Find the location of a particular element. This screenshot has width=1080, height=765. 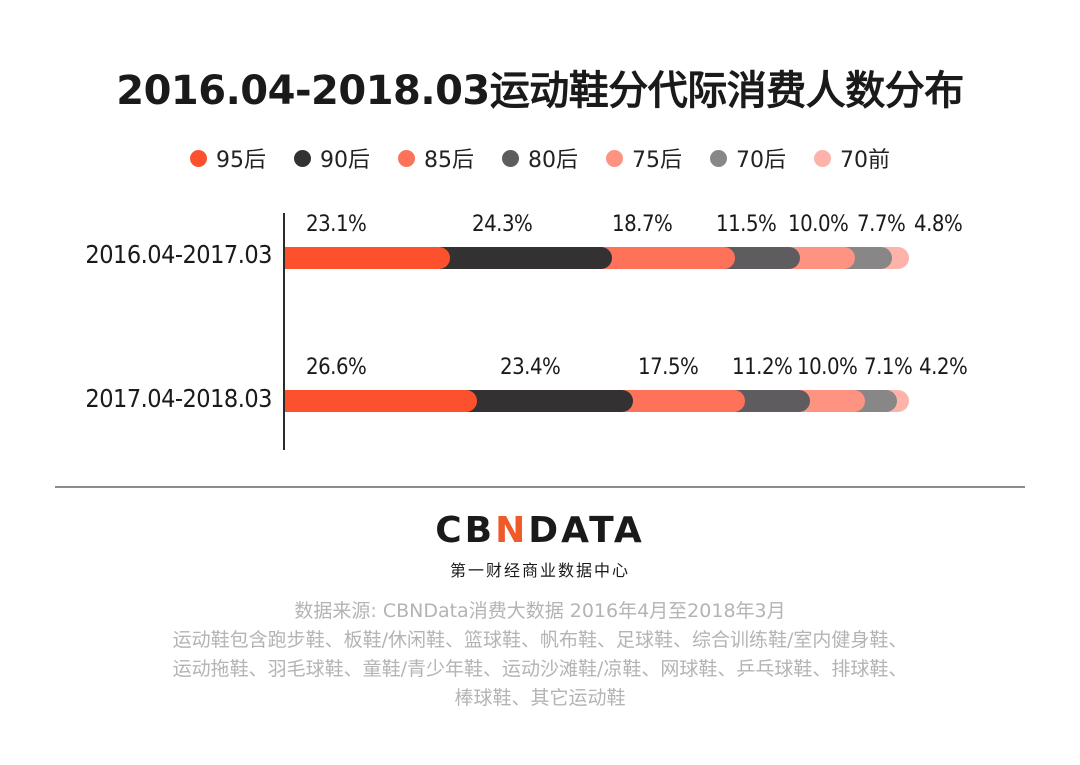

value-label: 23.1% is located at coordinates (336, 224).